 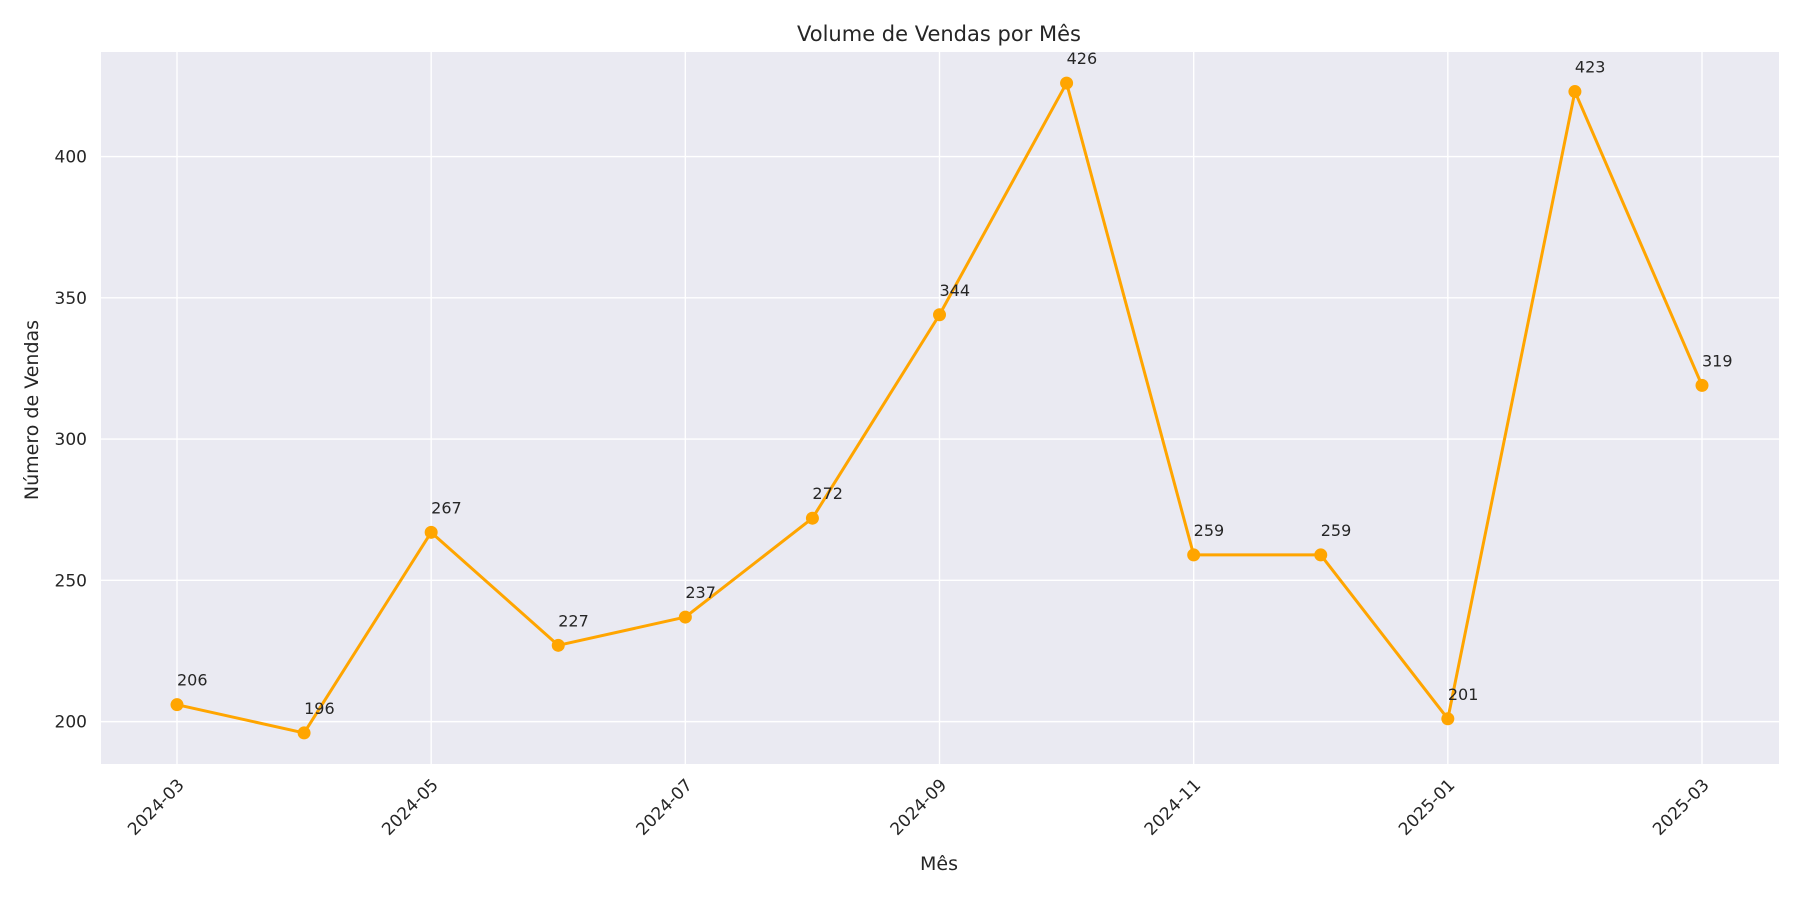 I want to click on data-label: 319, so click(x=1717, y=360).